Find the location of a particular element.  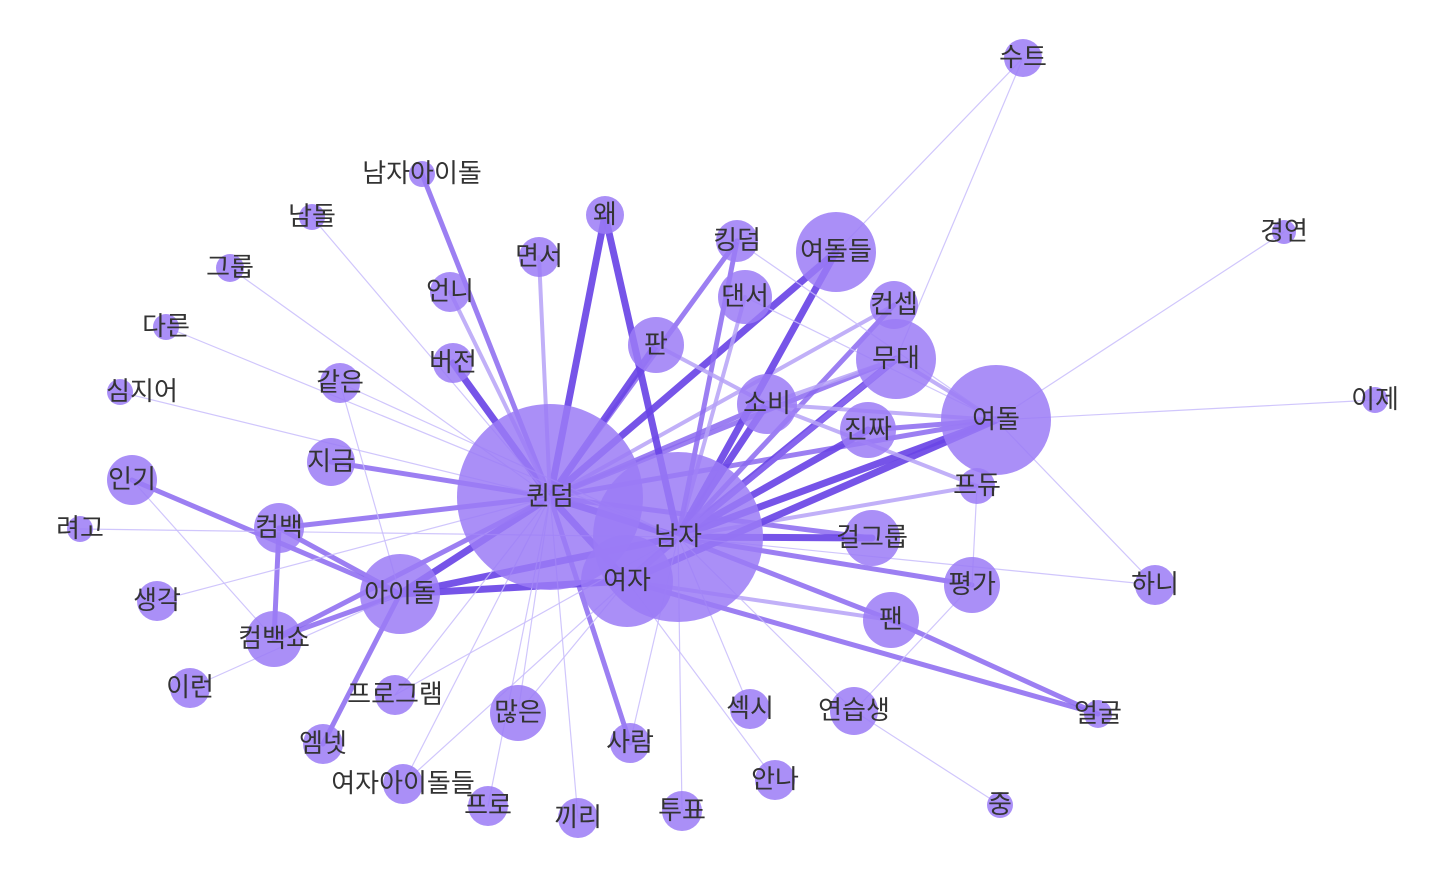

node-label-real: 진짜 is located at coordinates (868, 430).